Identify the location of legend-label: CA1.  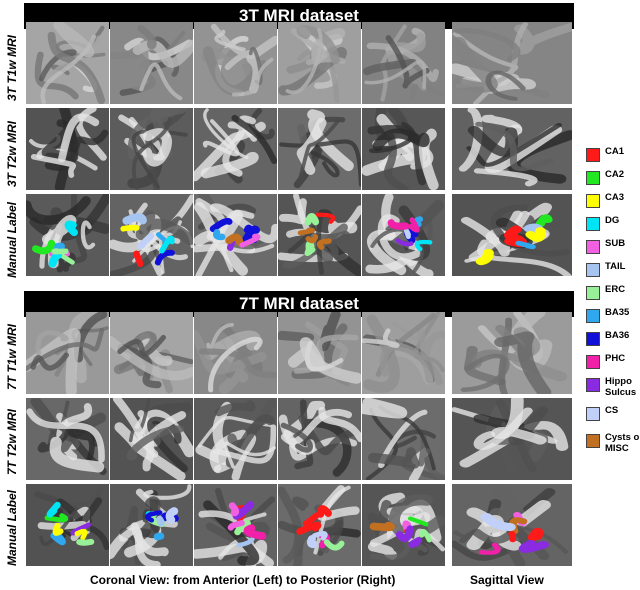
(615, 151).